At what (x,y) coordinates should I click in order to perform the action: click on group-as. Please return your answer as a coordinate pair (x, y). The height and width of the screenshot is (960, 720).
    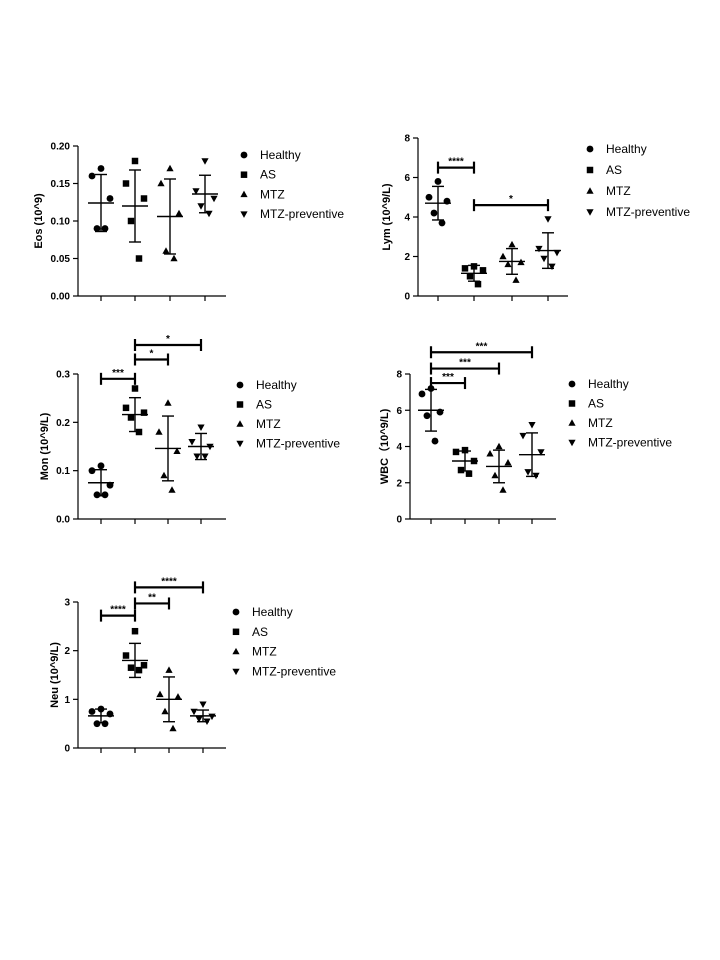
    Looking at the image, I should click on (135, 410).